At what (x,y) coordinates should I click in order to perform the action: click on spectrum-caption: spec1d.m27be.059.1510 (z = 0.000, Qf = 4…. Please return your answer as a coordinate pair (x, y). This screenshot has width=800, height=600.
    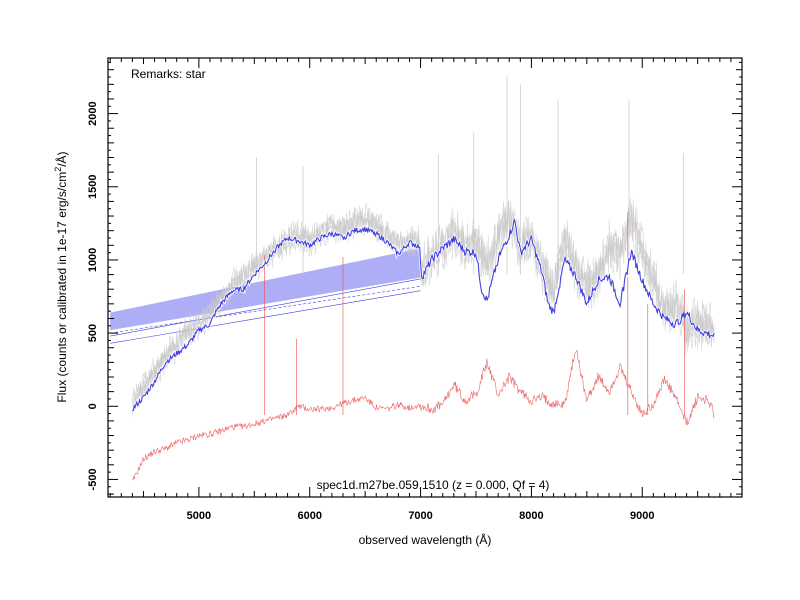
    Looking at the image, I should click on (433, 485).